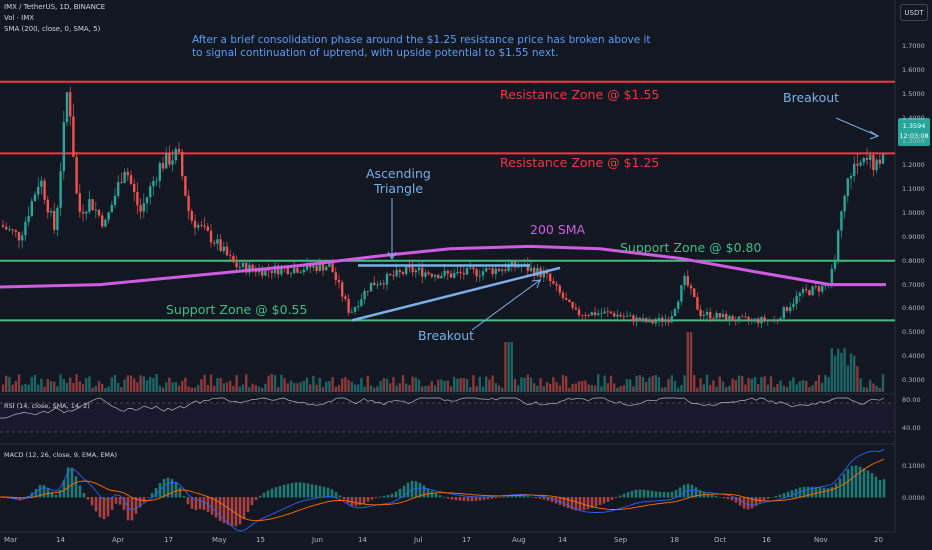 The height and width of the screenshot is (550, 932). I want to click on time-tick: Jul, so click(418, 540).